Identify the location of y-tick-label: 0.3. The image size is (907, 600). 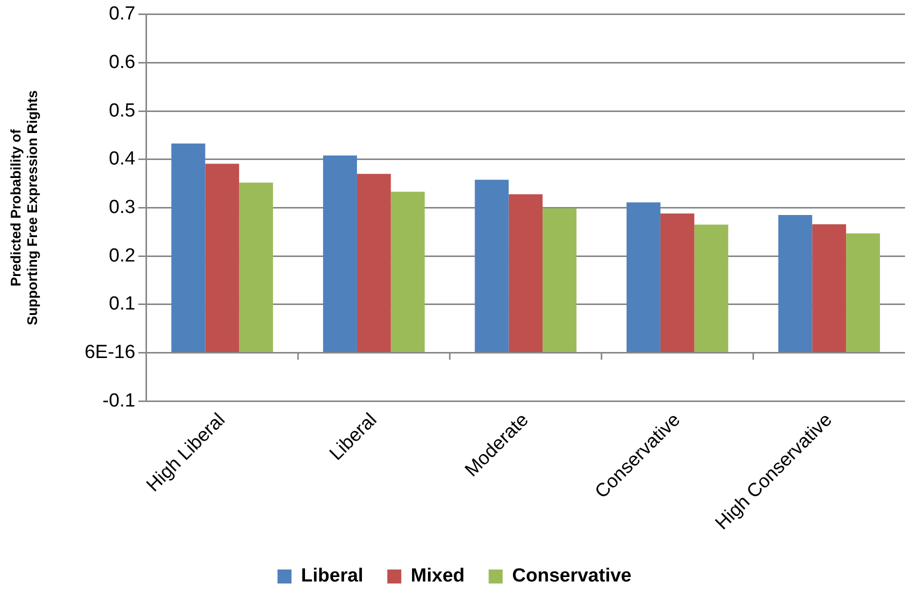
(122, 207).